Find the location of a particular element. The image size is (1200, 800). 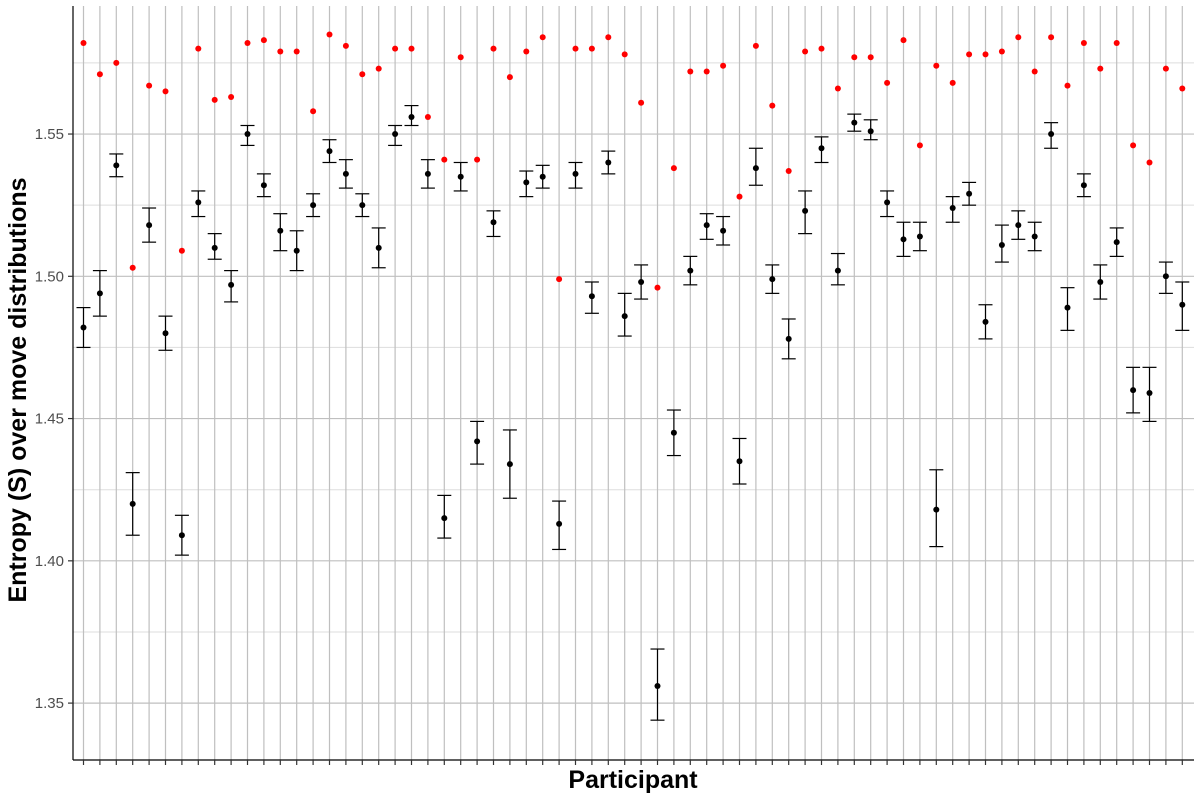

y-axis-title: Entropy (S) over move distributions is located at coordinates (18, 389).